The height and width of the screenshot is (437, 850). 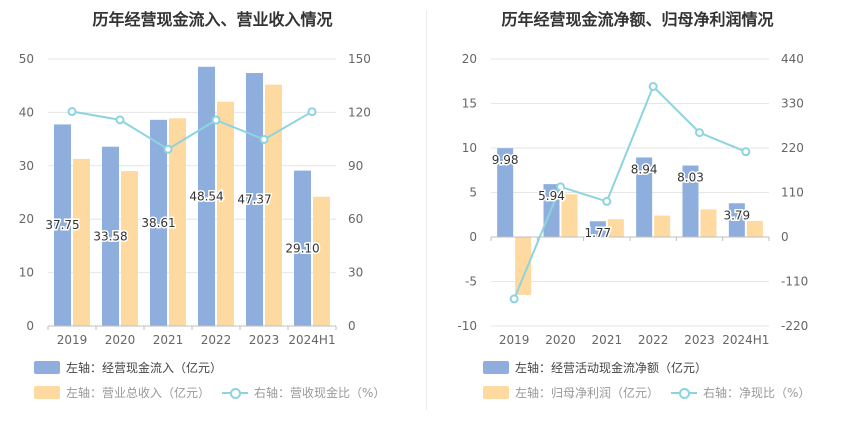 What do you see at coordinates (359, 59) in the screenshot?
I see `y-tick-label-right: 150` at bounding box center [359, 59].